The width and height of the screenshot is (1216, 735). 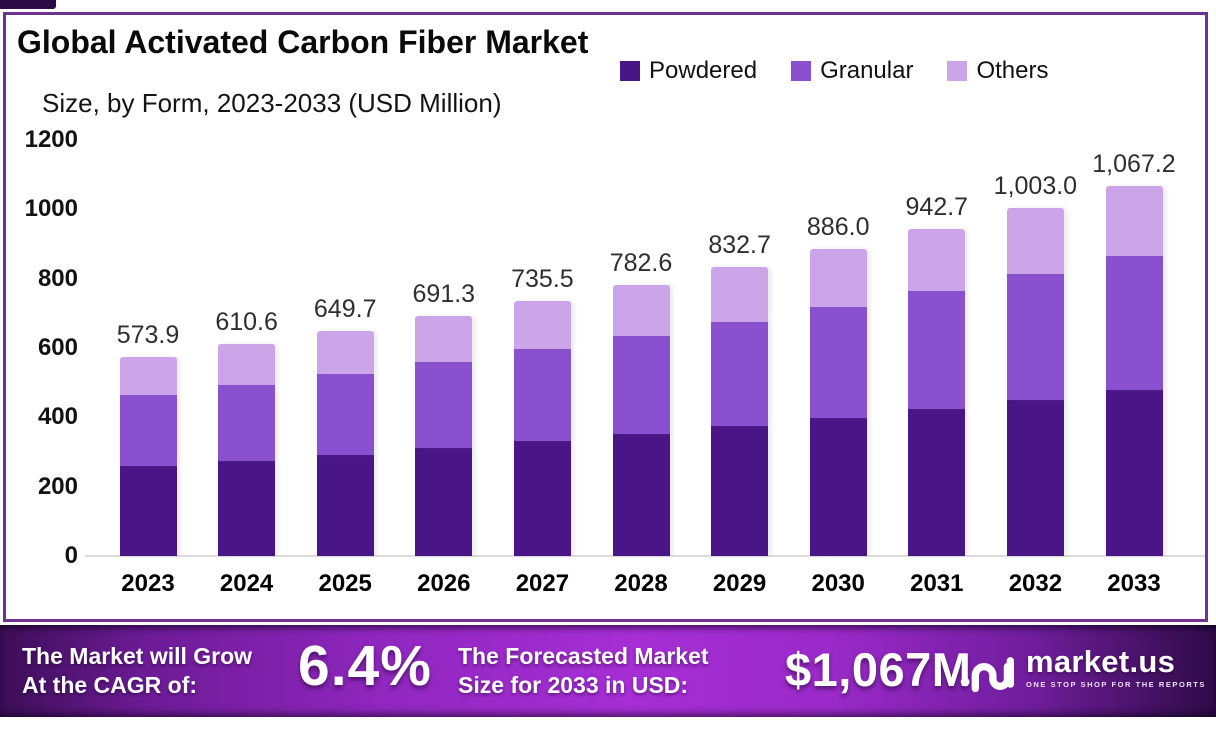 What do you see at coordinates (1134, 221) in the screenshot?
I see `bar-segment-others-2033` at bounding box center [1134, 221].